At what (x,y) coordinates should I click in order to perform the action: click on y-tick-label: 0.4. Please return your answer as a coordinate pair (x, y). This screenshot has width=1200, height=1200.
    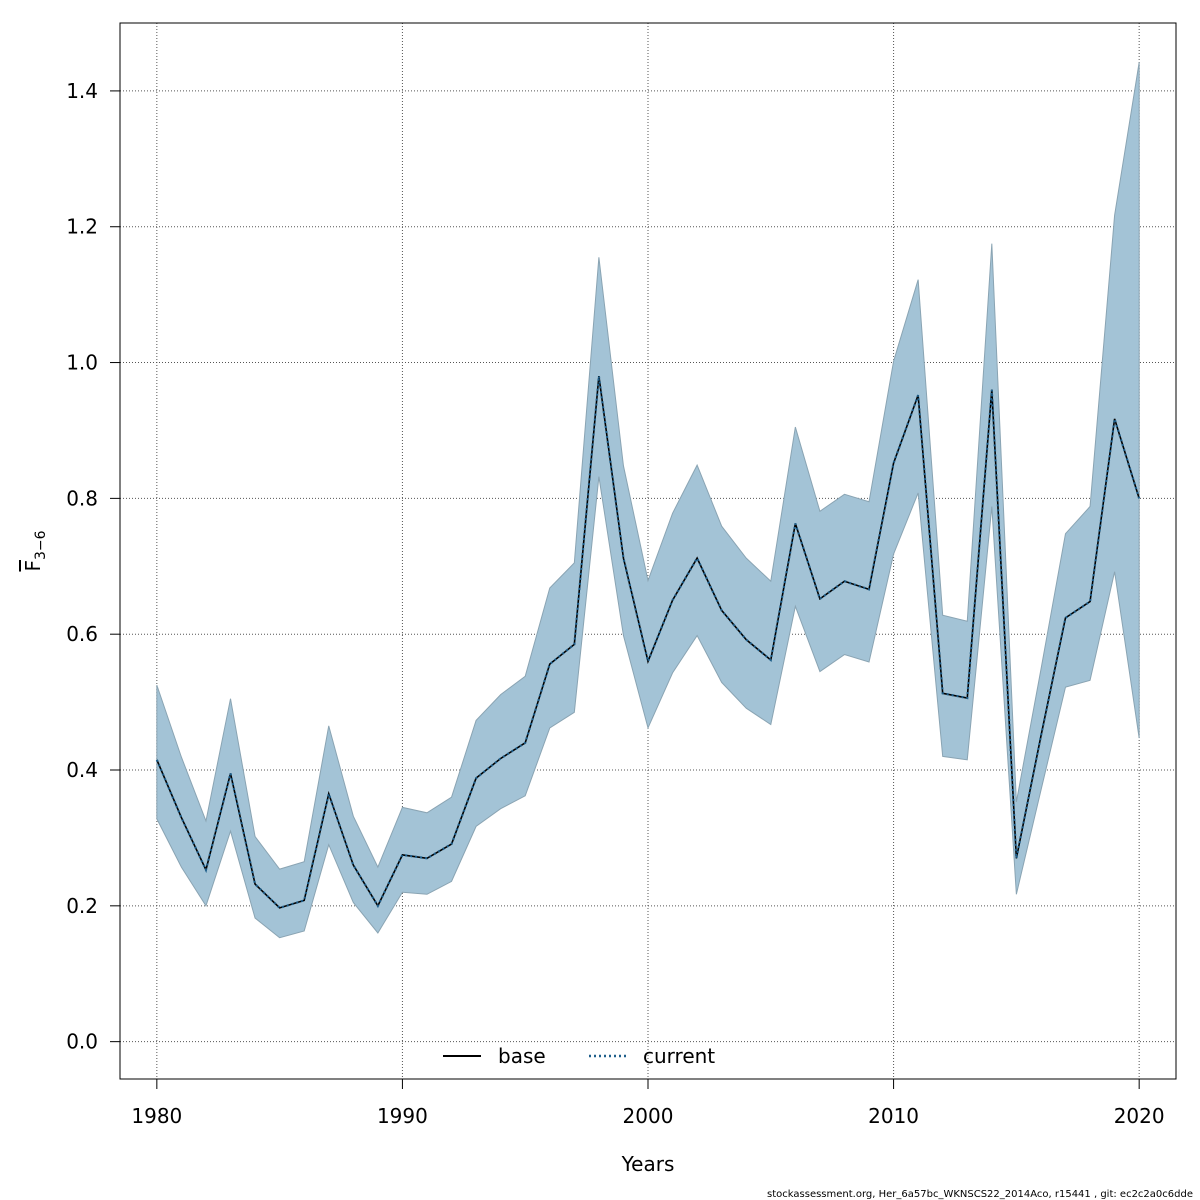
    Looking at the image, I should click on (82, 770).